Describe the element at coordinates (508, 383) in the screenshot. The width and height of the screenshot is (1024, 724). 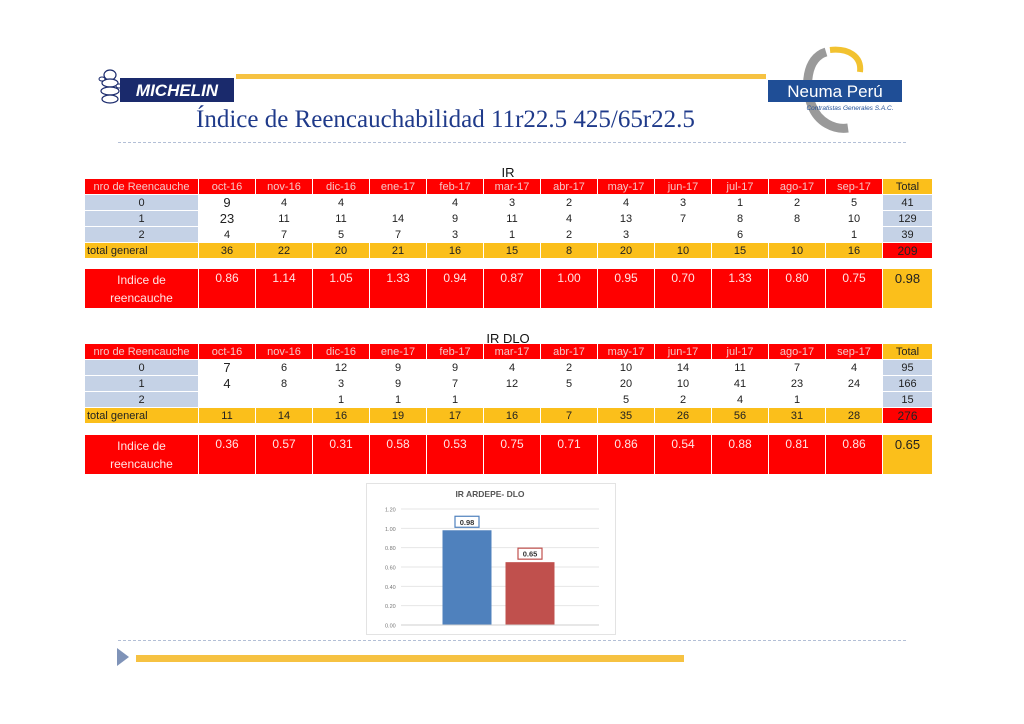
I see `ir-dlo-row: 1 4 8 3 9 7 12 5 20 10 41 23 24 166` at that location.